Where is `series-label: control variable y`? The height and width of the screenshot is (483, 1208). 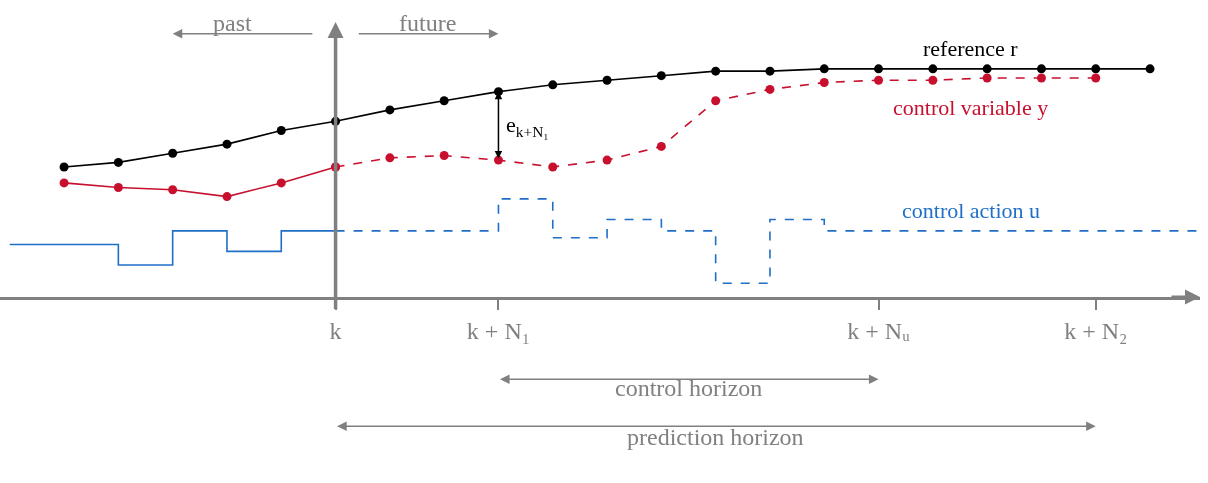
series-label: control variable y is located at coordinates (971, 107).